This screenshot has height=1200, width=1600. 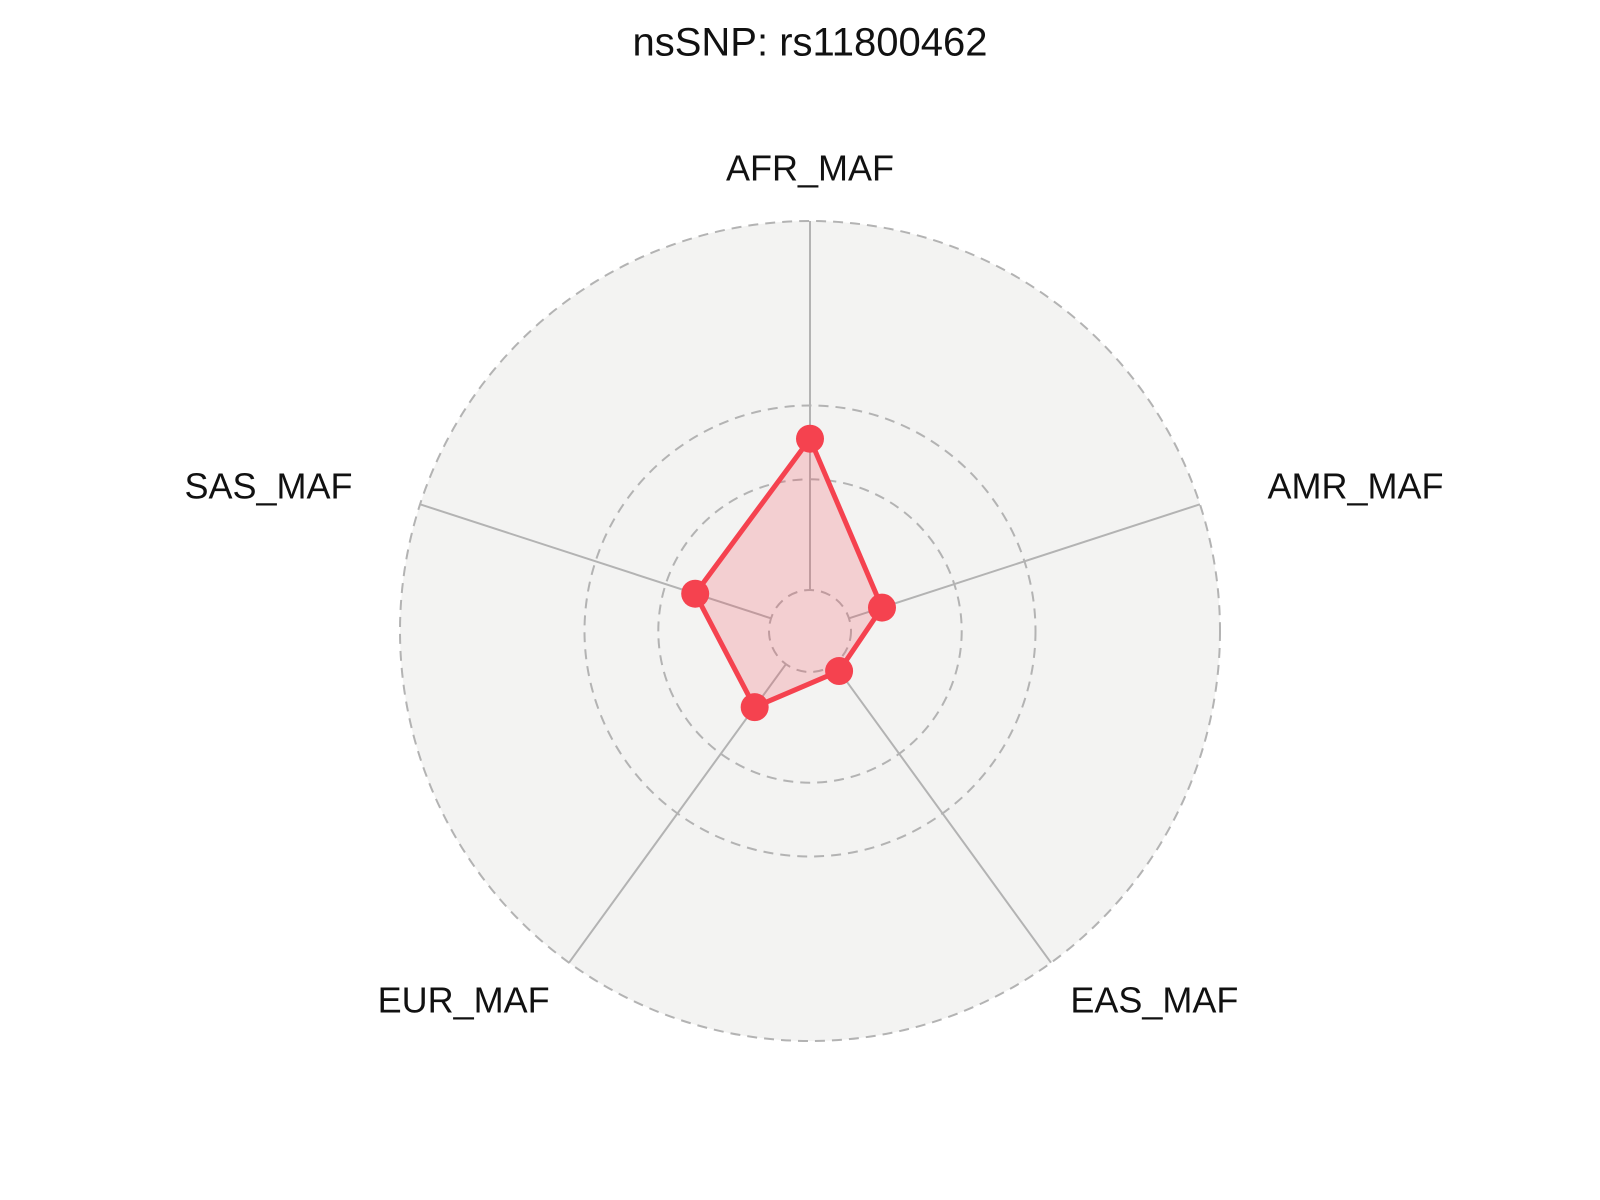 I want to click on axis-label: EUR_MAF, so click(x=464, y=1000).